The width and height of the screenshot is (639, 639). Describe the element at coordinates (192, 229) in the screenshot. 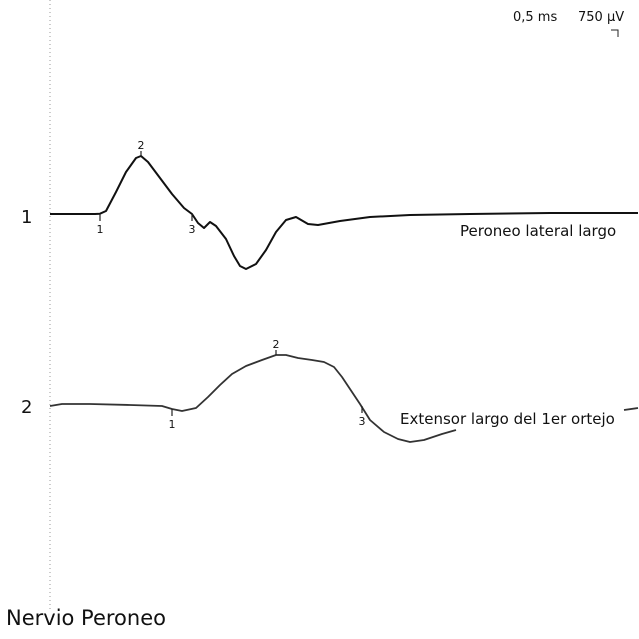

I see `marker-label-1-3: 3` at that location.